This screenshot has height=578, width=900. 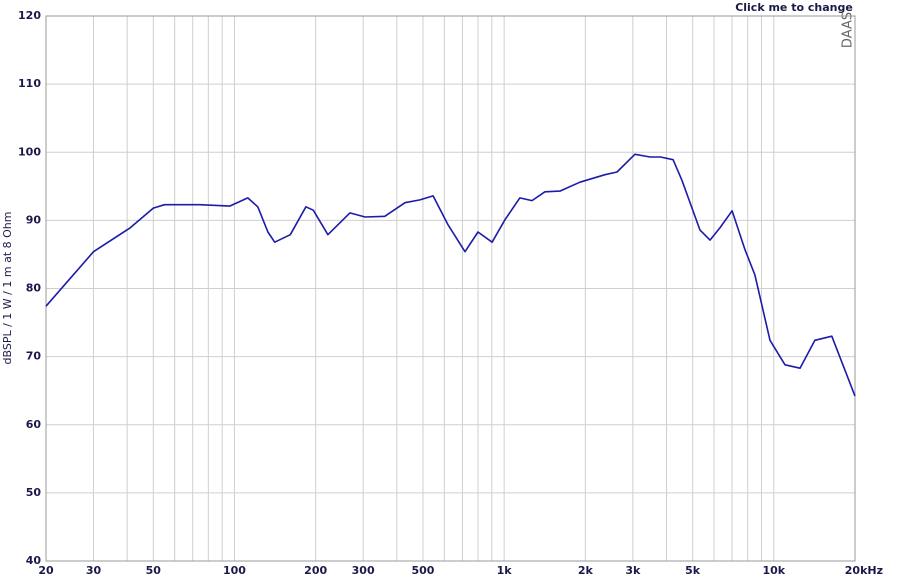 I want to click on y-tick-label: 70, so click(x=34, y=356).